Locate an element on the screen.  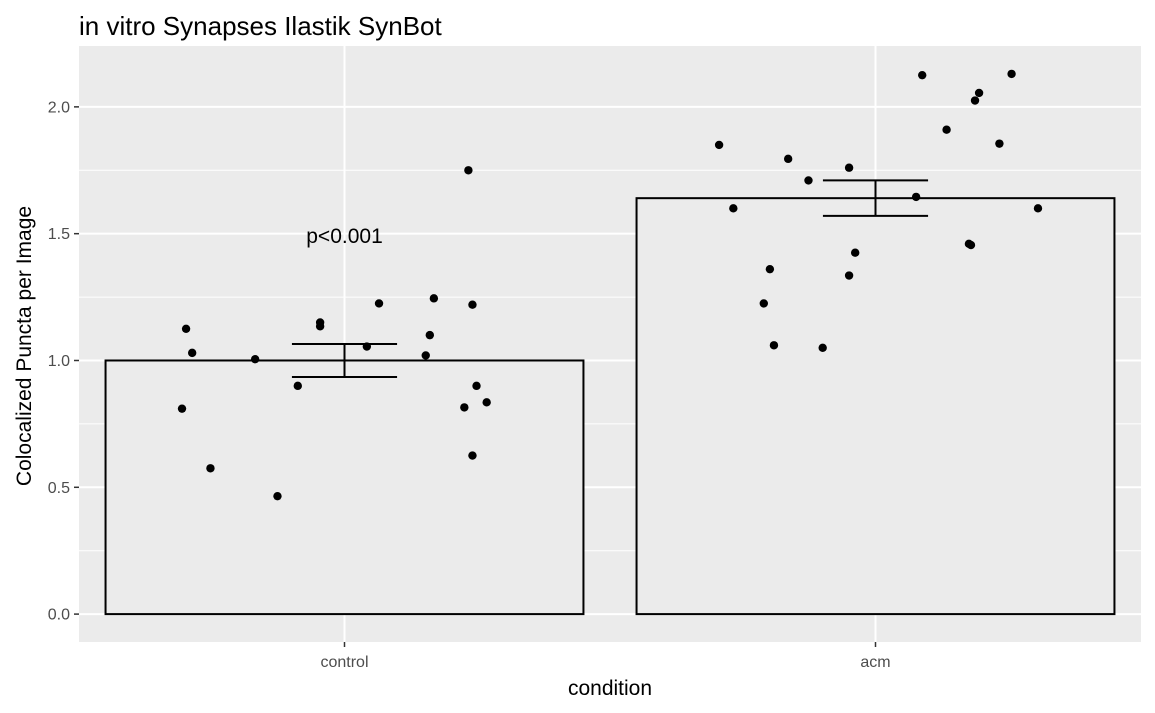
annotations: p<0.001 is located at coordinates (344, 236).